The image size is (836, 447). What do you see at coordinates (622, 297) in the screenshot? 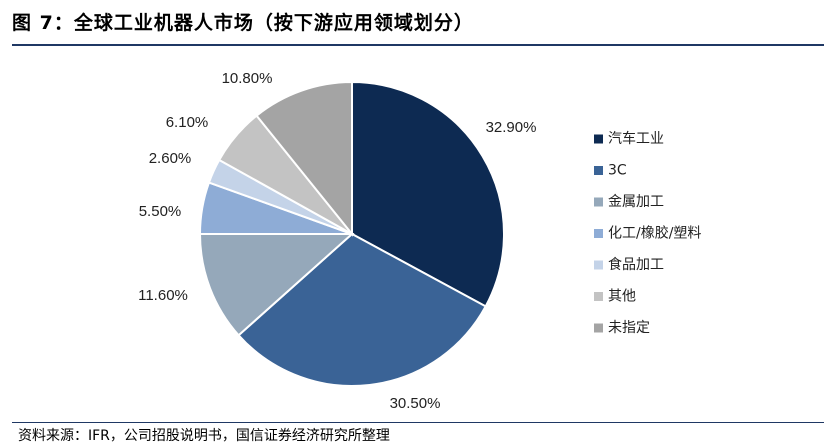
I see `legend-label: 其他` at bounding box center [622, 297].